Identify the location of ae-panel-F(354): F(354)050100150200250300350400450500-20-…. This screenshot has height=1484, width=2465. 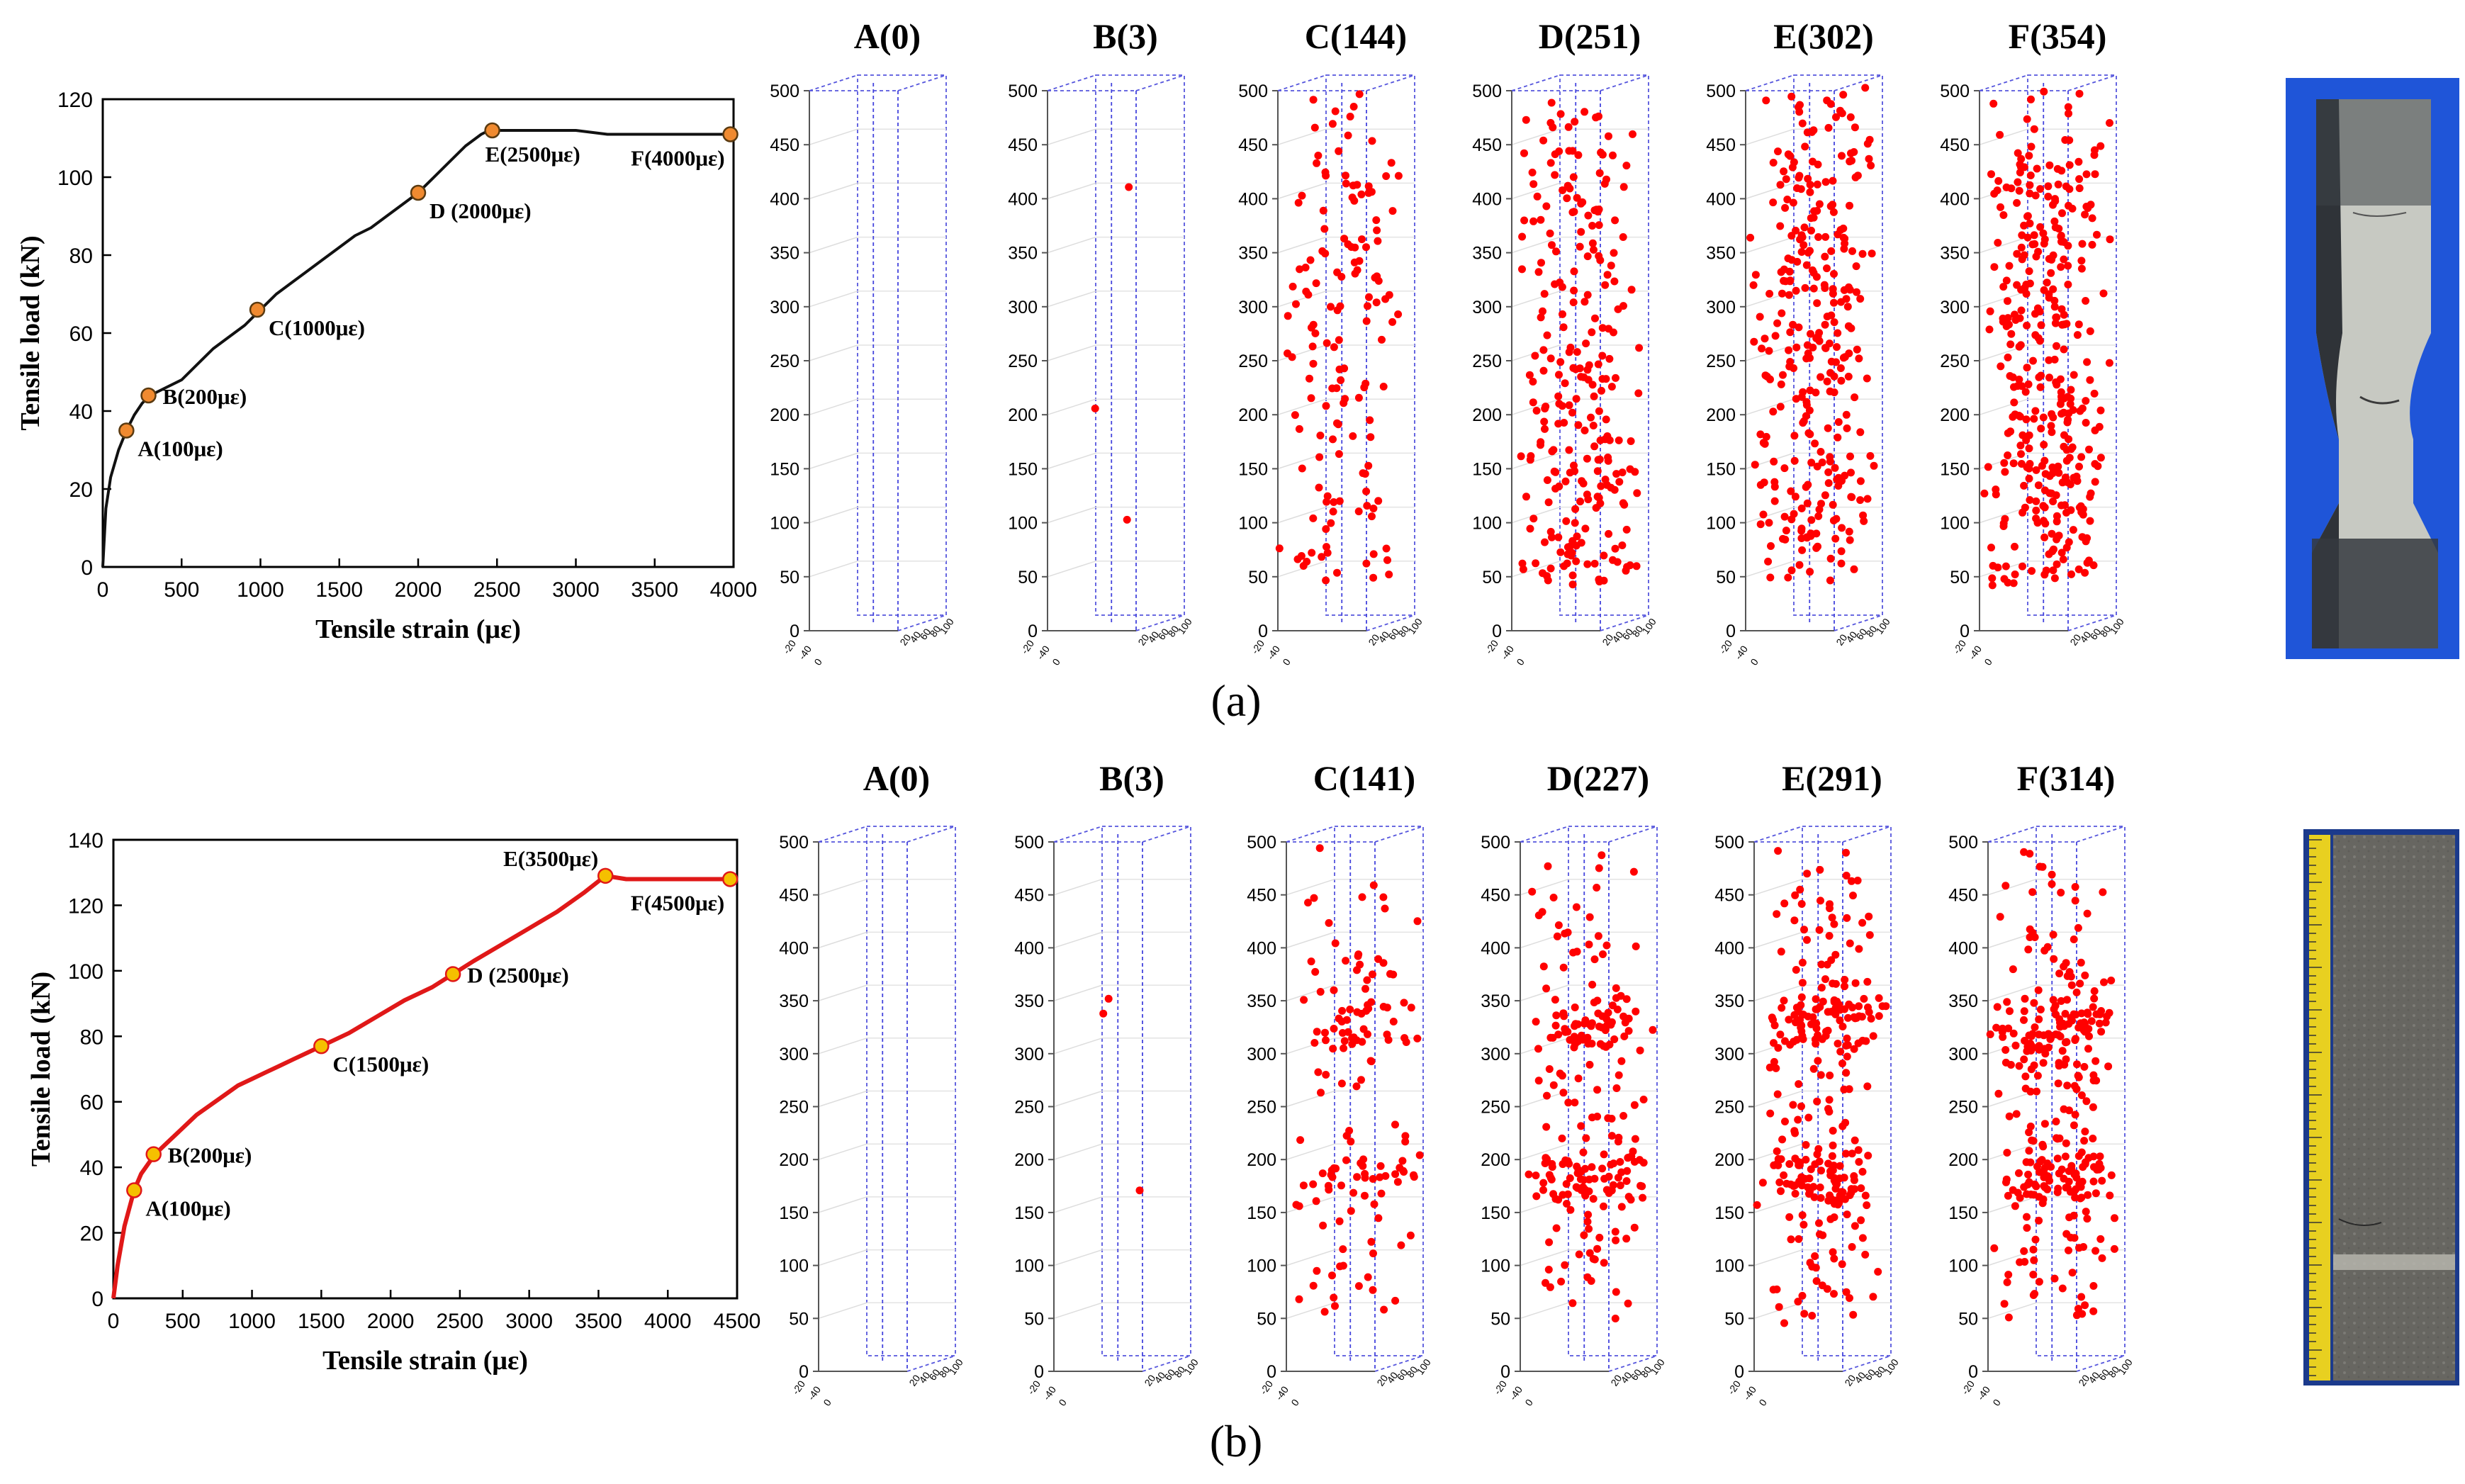
(2033, 342).